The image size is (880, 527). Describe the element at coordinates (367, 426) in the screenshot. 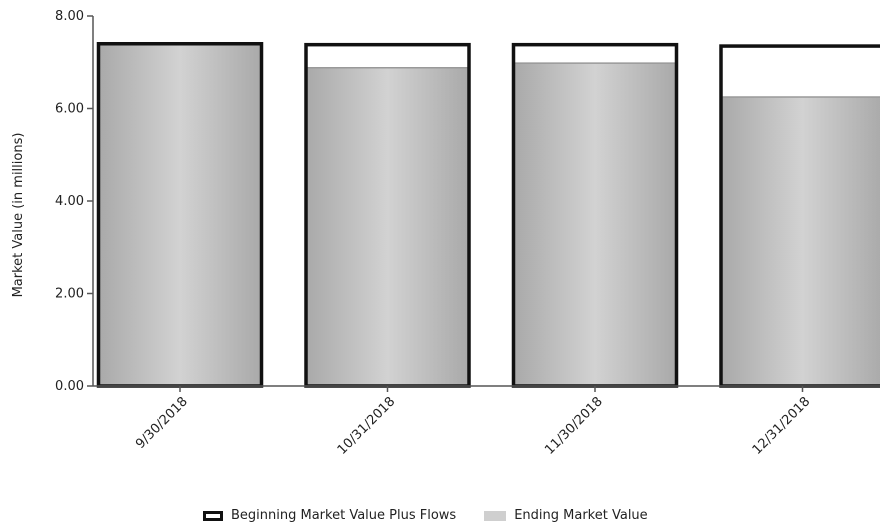

I see `x-tick-label: 10/31/2018` at that location.